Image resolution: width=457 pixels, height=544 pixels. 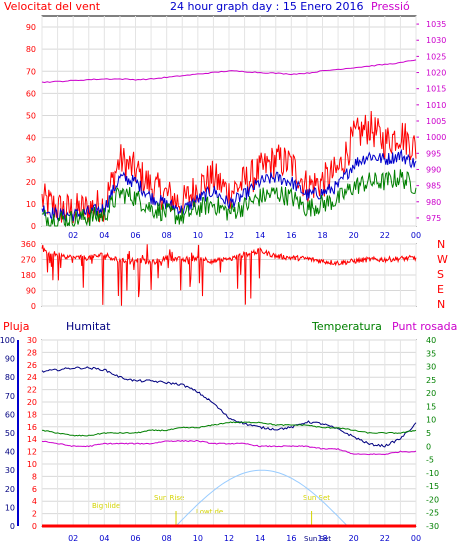 What do you see at coordinates (267, 6) in the screenshot?
I see `chart-title: 24 hour graph day : 15 Enero 2016` at bounding box center [267, 6].